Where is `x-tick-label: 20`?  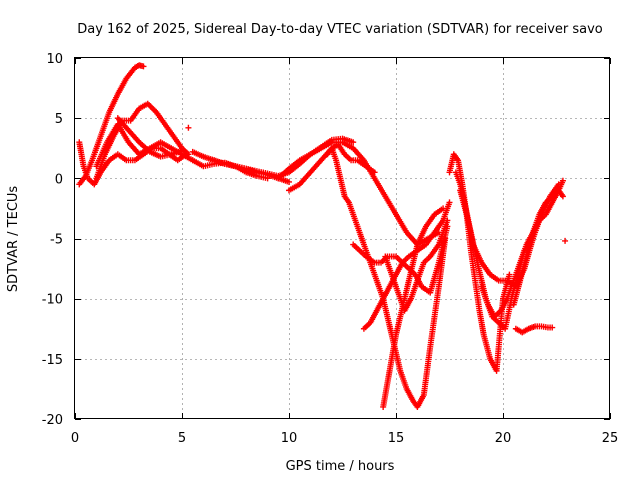
x-tick-label: 20 is located at coordinates (503, 438).